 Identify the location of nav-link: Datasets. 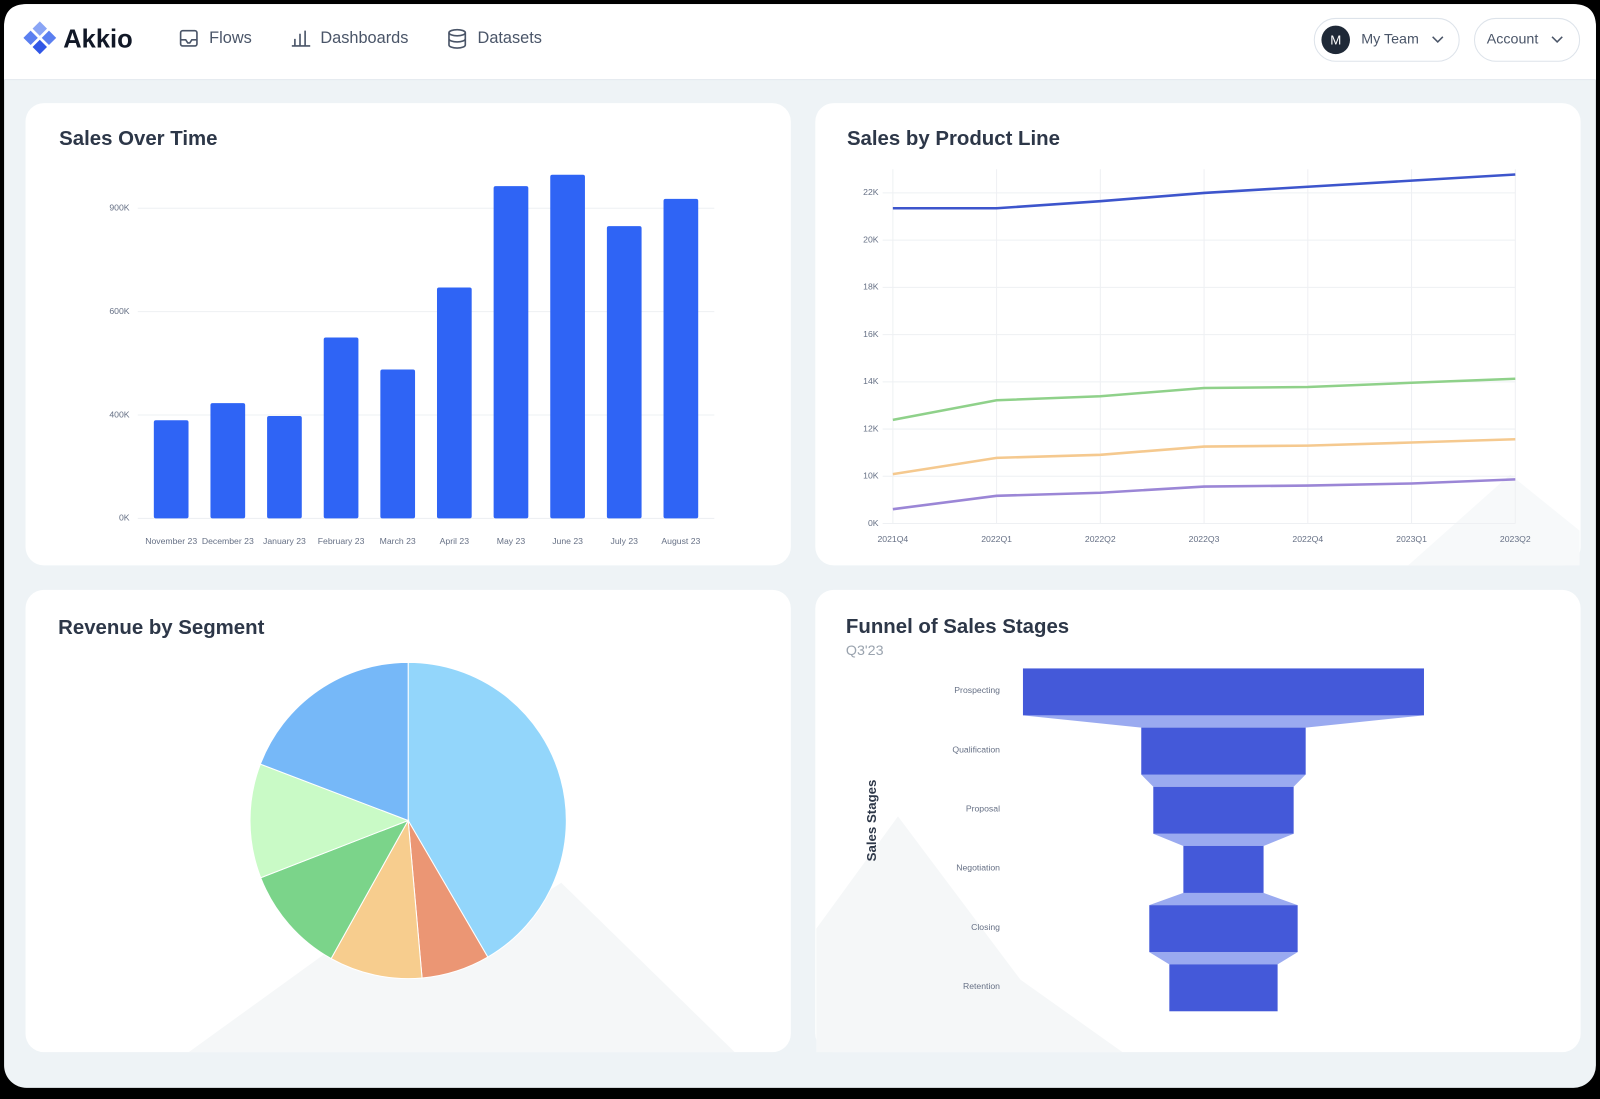
(510, 38).